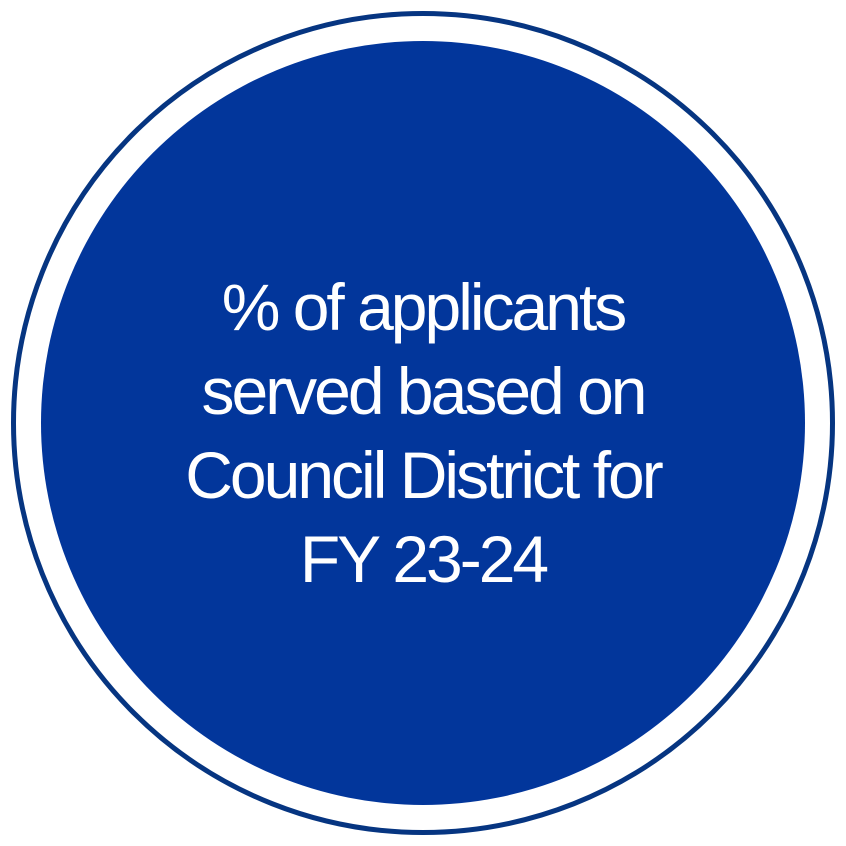 The width and height of the screenshot is (846, 846). What do you see at coordinates (424, 391) in the screenshot?
I see `caption-line-2: served based on` at bounding box center [424, 391].